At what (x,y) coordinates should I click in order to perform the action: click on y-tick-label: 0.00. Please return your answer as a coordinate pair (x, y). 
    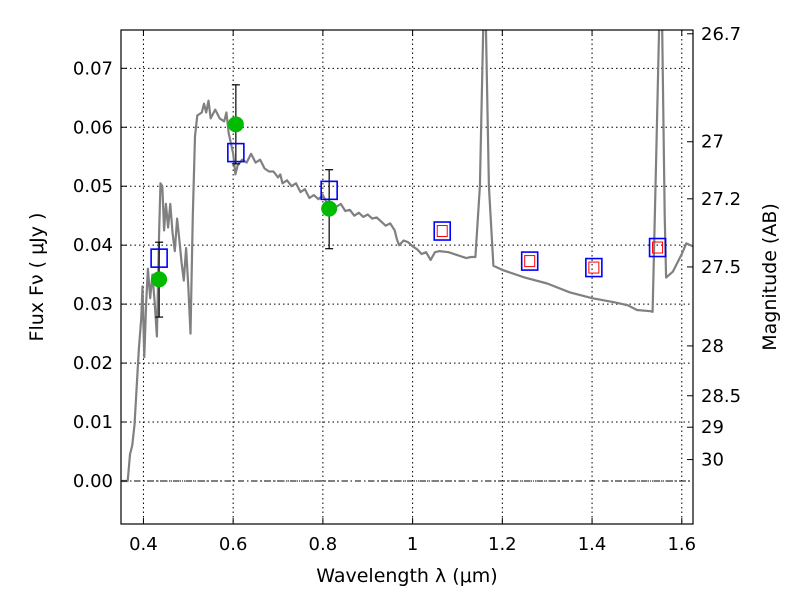
    Looking at the image, I should click on (93, 481).